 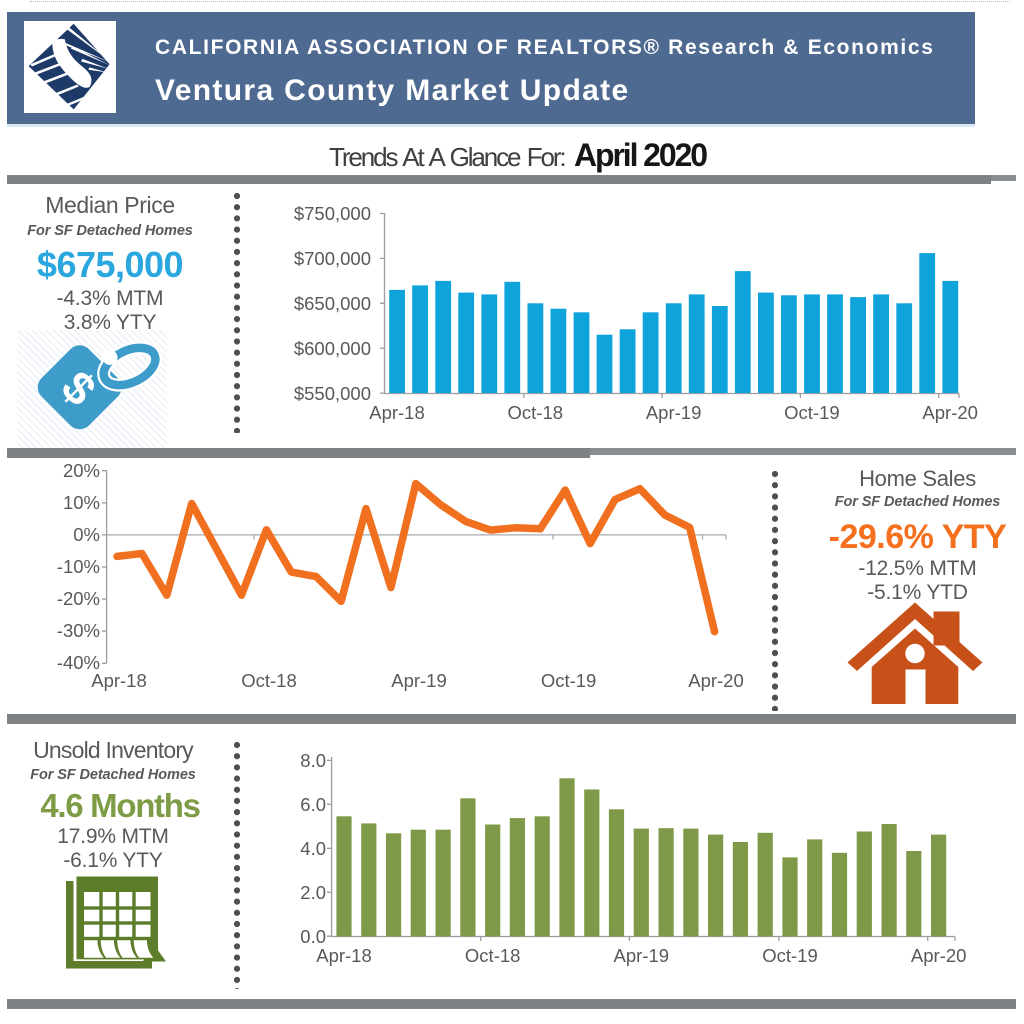 I want to click on svg-text: 20%, so click(x=81, y=470).